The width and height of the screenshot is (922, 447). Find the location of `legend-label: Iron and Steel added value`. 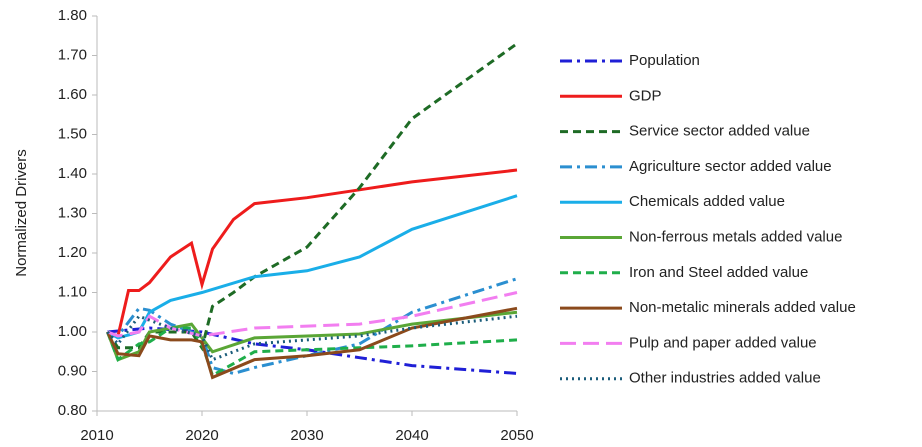

legend-label: Iron and Steel added value is located at coordinates (718, 272).